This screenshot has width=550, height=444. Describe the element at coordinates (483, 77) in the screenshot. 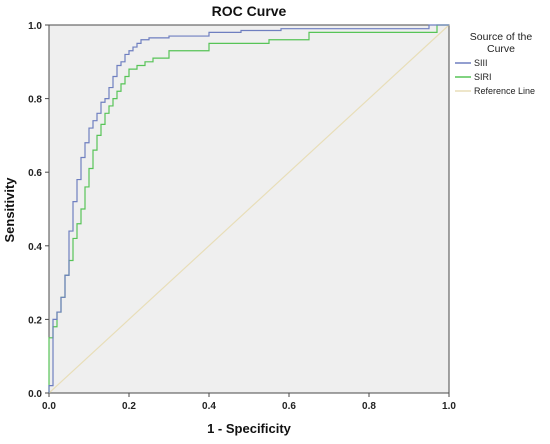

I see `legend-label-siri: SIRI` at that location.